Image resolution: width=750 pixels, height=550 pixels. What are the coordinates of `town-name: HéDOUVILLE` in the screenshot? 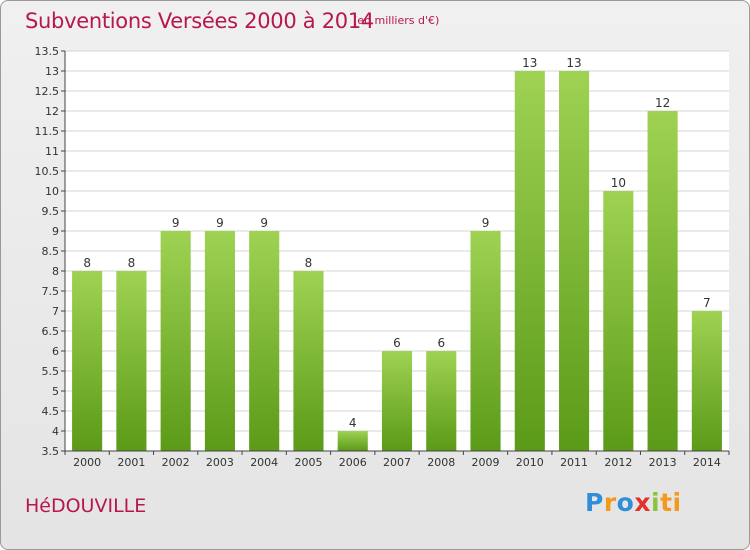 It's located at (86, 506).